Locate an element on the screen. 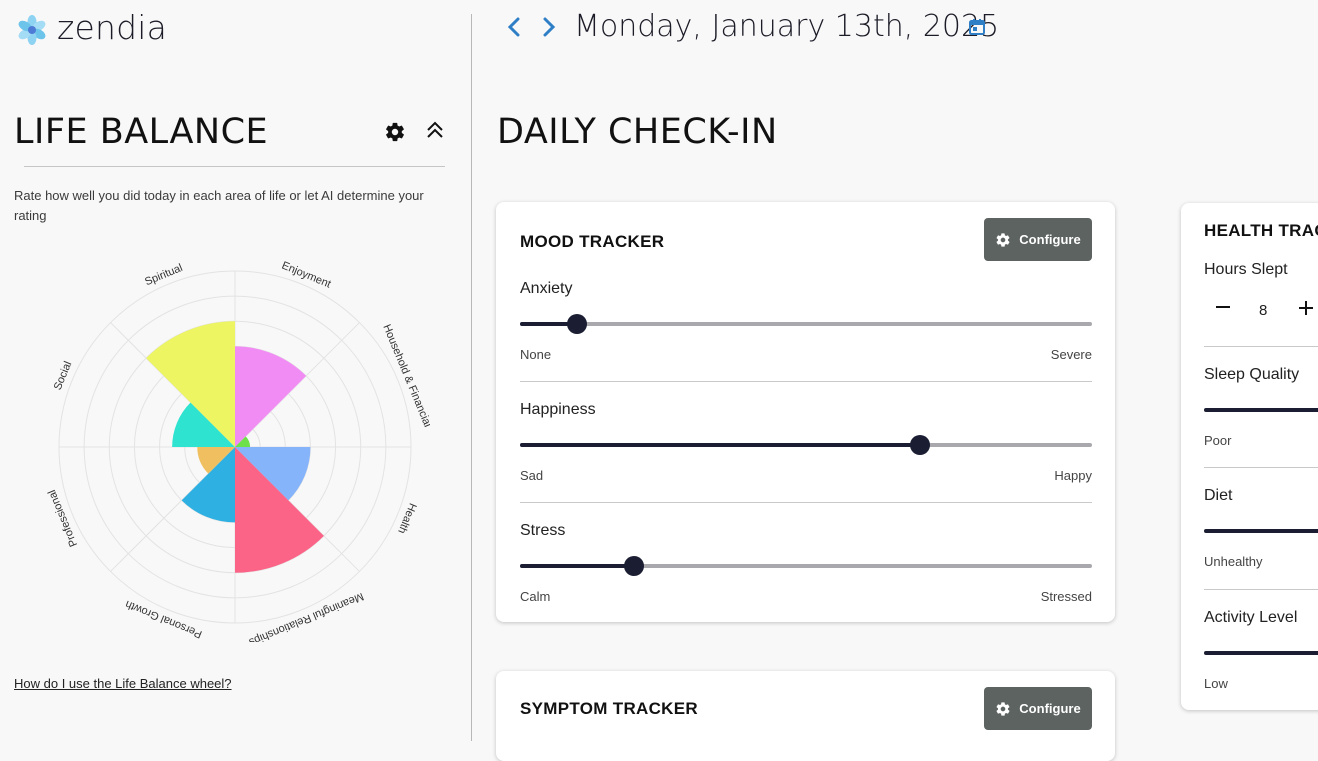 The width and height of the screenshot is (1318, 761). mood-configure-button: Configure is located at coordinates (1038, 239).